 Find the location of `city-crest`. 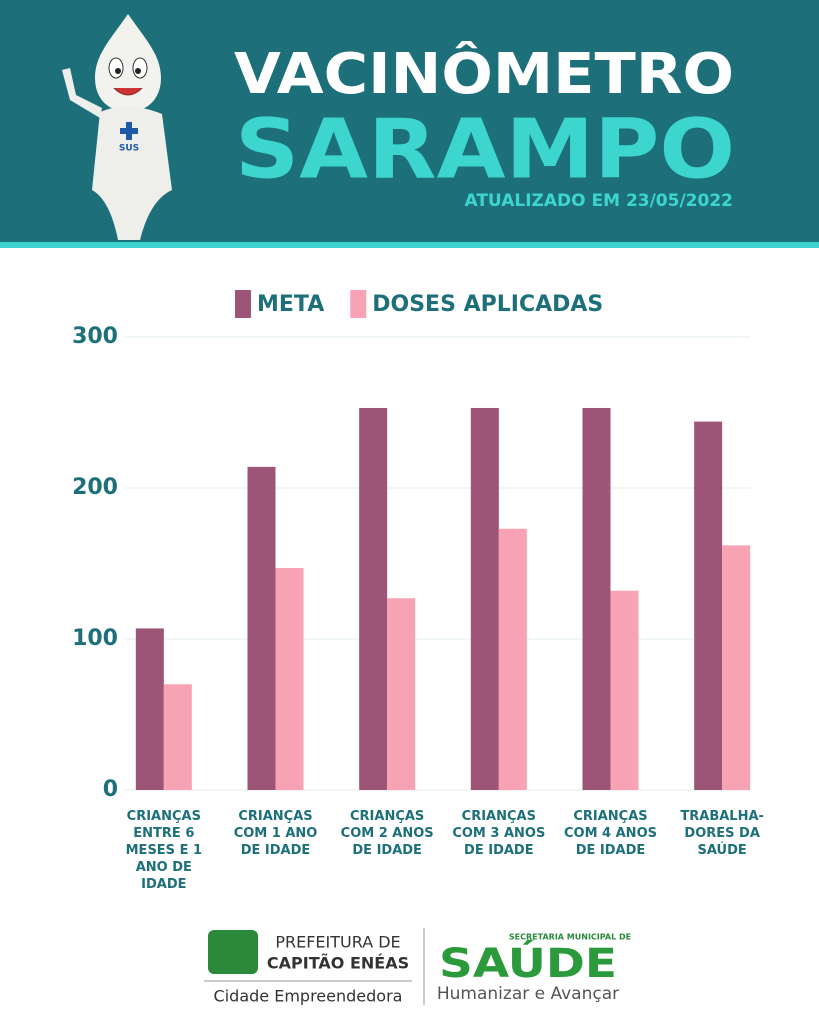

city-crest is located at coordinates (233, 952).